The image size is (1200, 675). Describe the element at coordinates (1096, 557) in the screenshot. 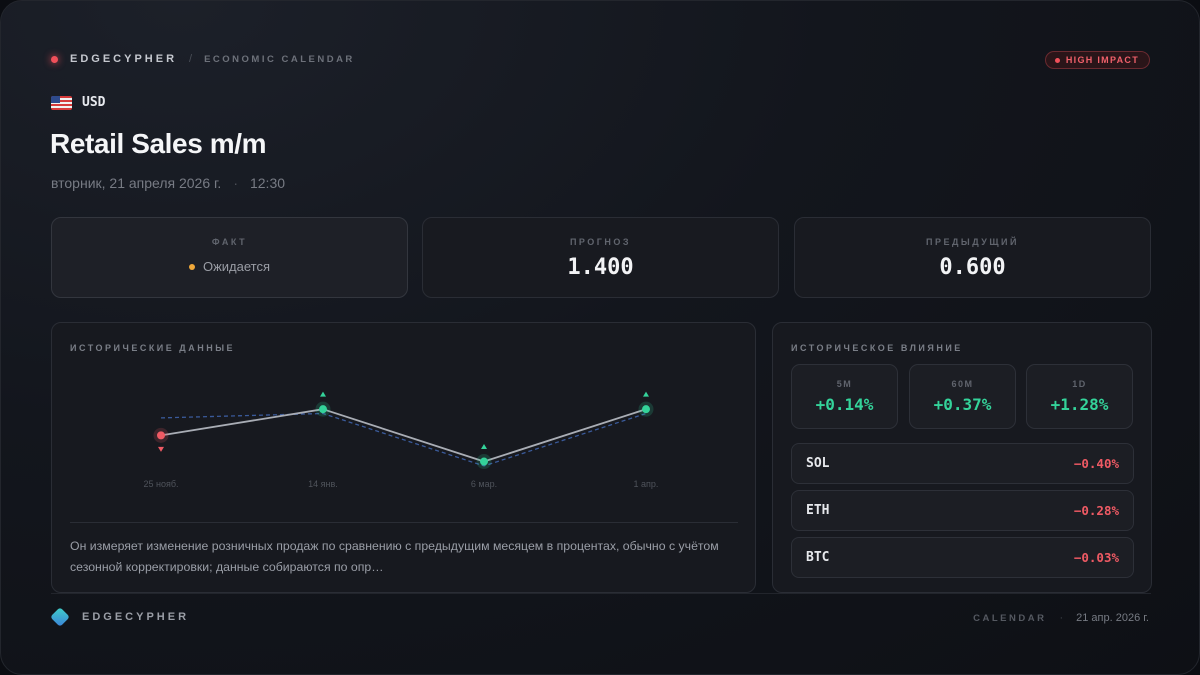

I see `asset-change: −0.03%` at that location.